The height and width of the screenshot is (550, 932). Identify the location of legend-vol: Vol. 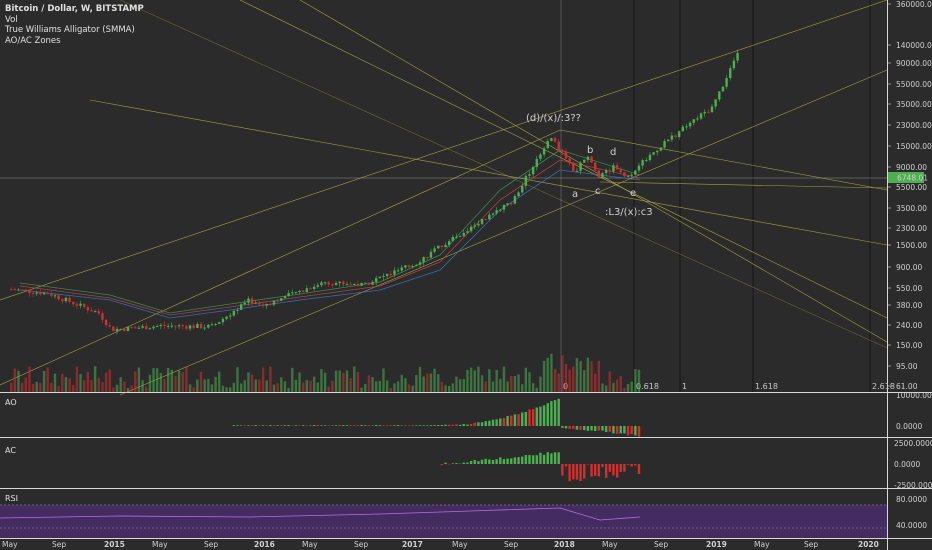
(11, 19).